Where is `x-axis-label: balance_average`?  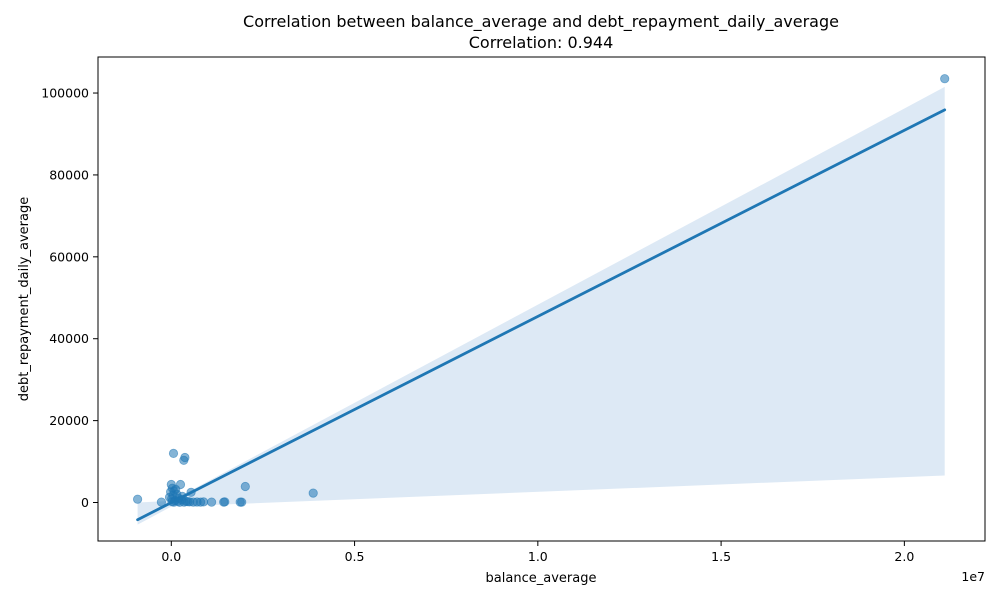 x-axis-label: balance_average is located at coordinates (541, 578).